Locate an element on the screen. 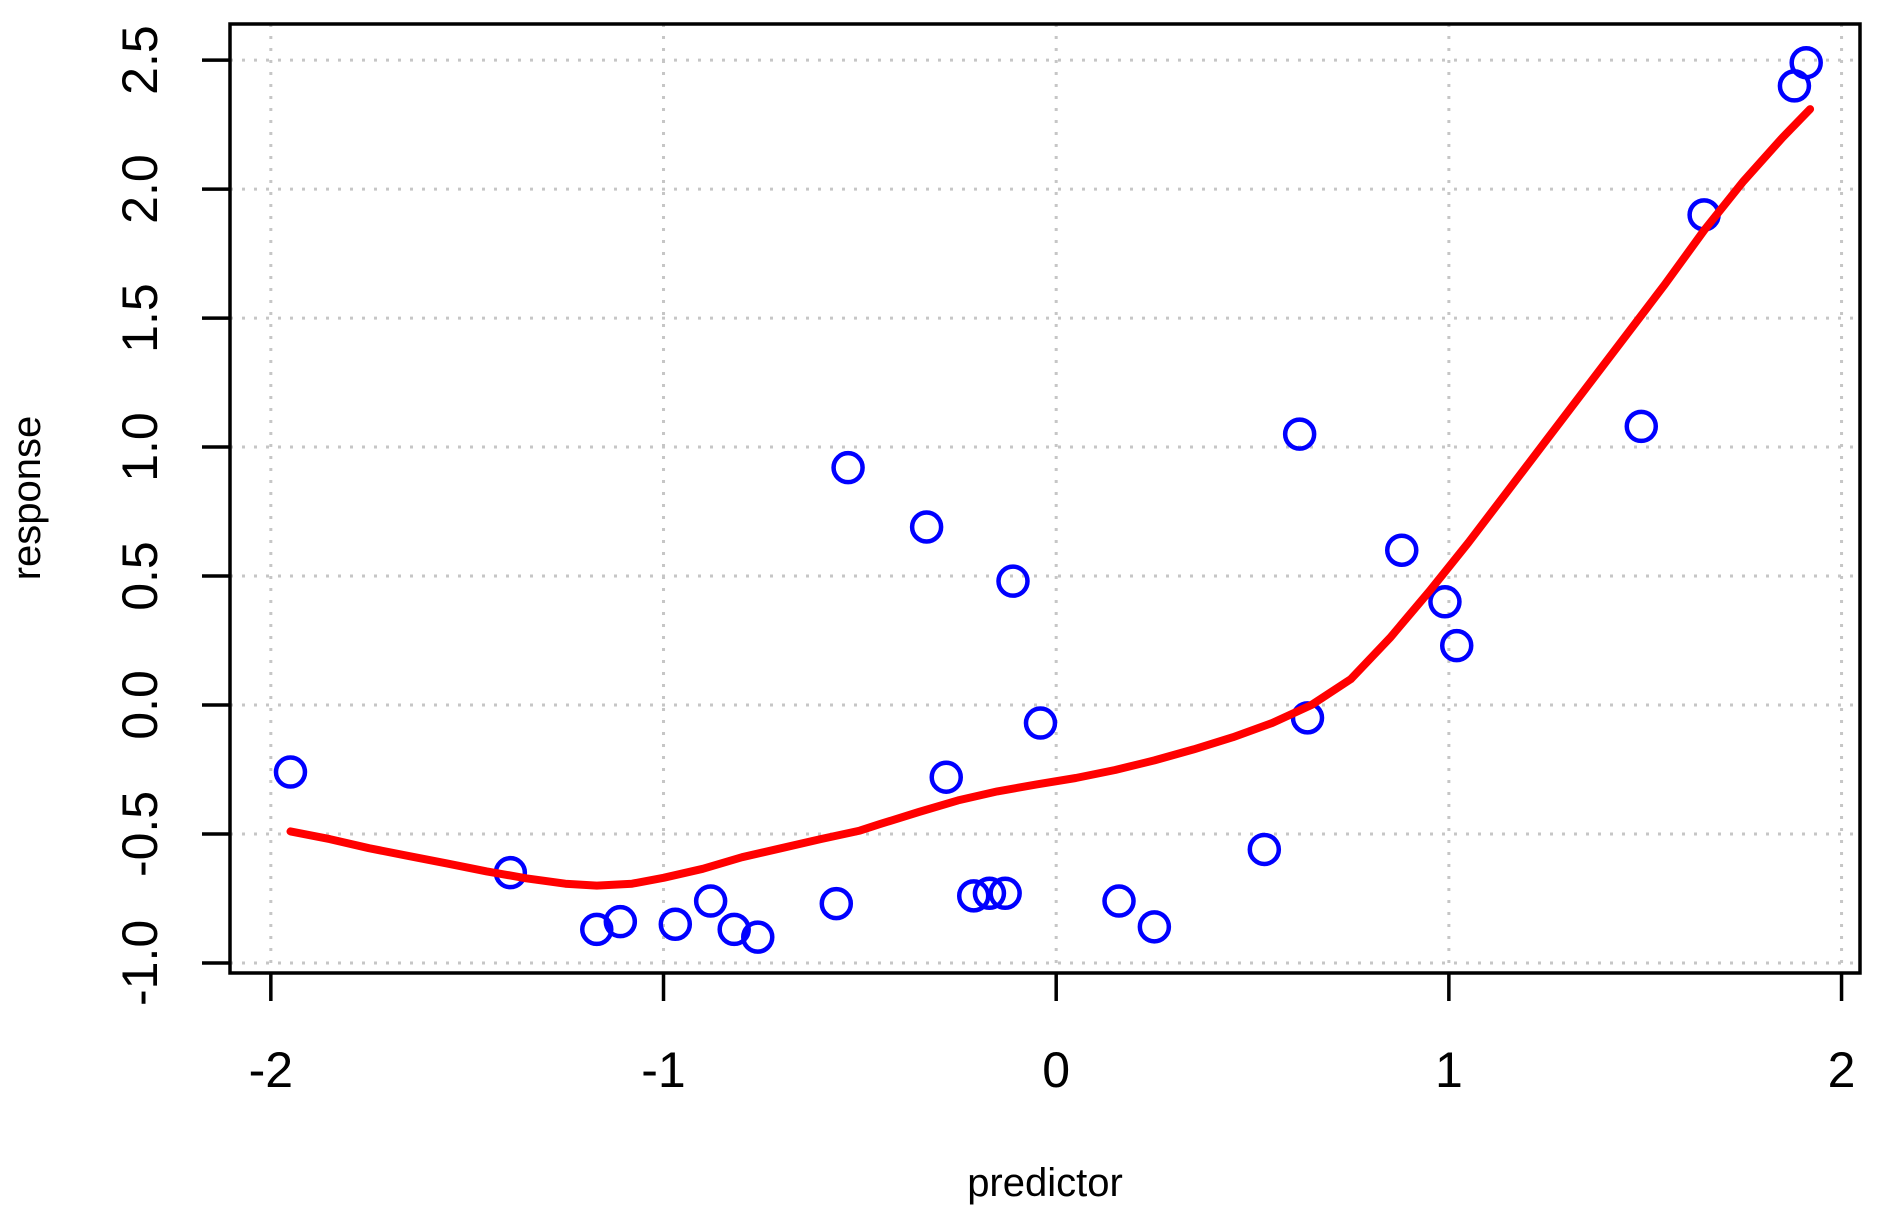 This screenshot has height=1221, width=1886. y-tick-label-group: -1.0 is located at coordinates (140, 963).